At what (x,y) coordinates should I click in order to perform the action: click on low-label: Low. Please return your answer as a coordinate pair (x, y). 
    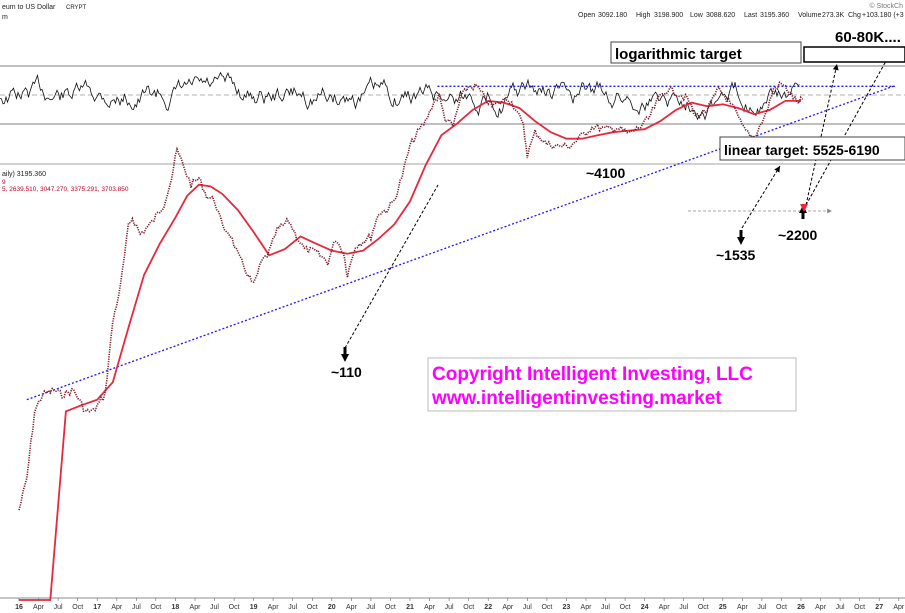
    Looking at the image, I should click on (697, 15).